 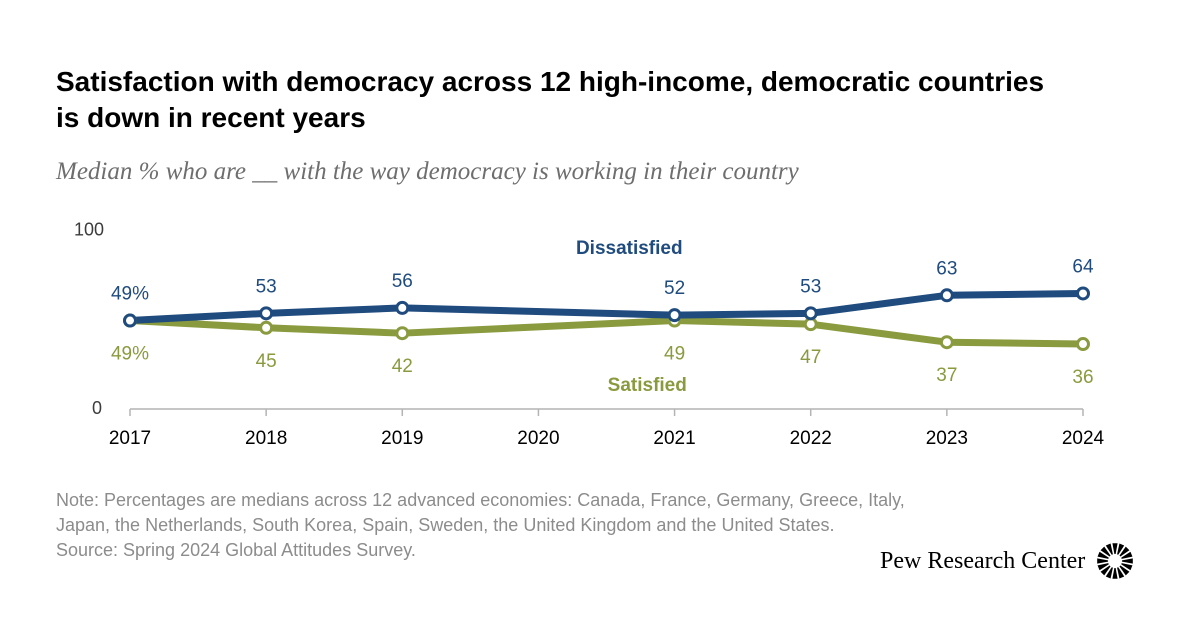 What do you see at coordinates (402, 366) in the screenshot?
I see `satisfied-data-label: 42` at bounding box center [402, 366].